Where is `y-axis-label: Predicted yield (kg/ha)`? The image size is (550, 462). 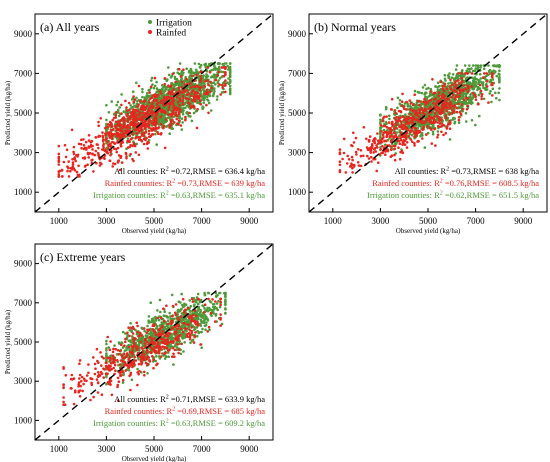
y-axis-label: Predicted yield (kg/ha) is located at coordinates (8, 112).